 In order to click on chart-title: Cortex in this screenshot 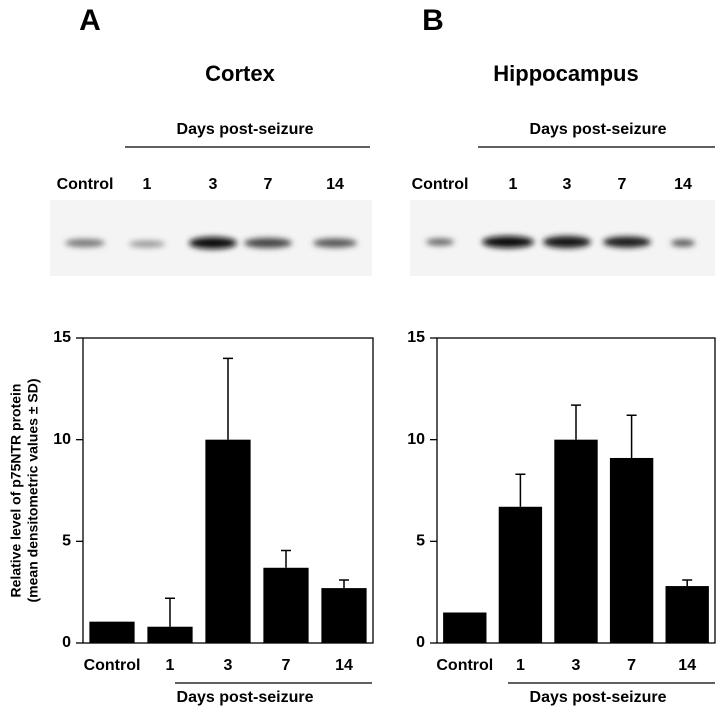, I will do `click(240, 73)`.